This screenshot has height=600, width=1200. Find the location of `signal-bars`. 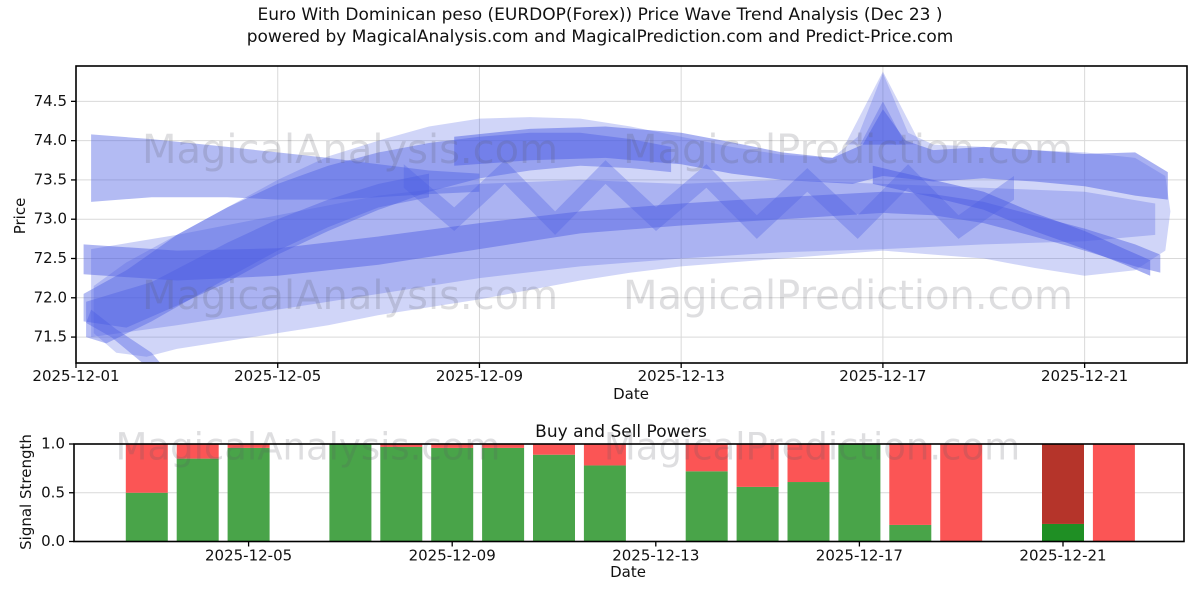

signal-bars is located at coordinates (630, 493).